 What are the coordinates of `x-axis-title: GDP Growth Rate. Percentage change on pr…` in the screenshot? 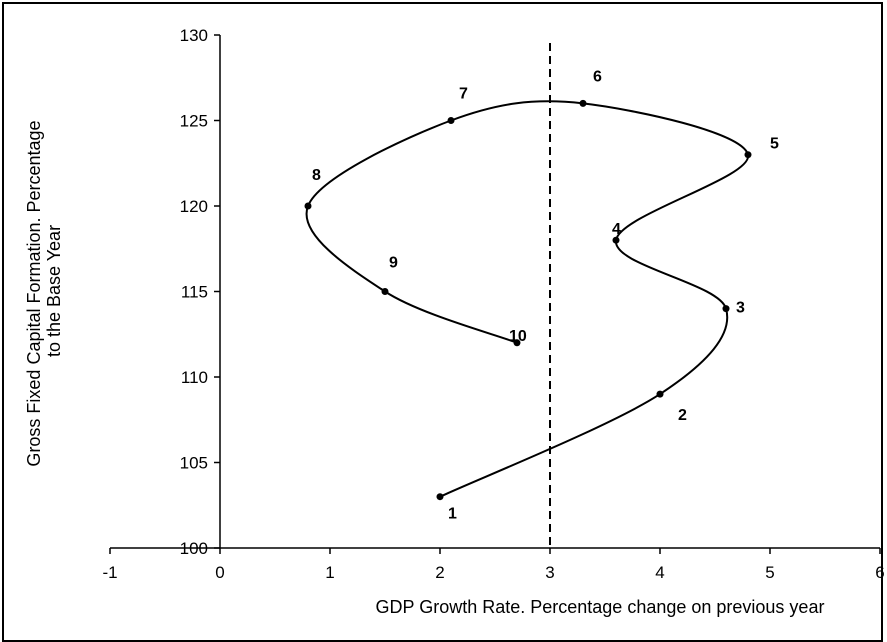 It's located at (600, 607).